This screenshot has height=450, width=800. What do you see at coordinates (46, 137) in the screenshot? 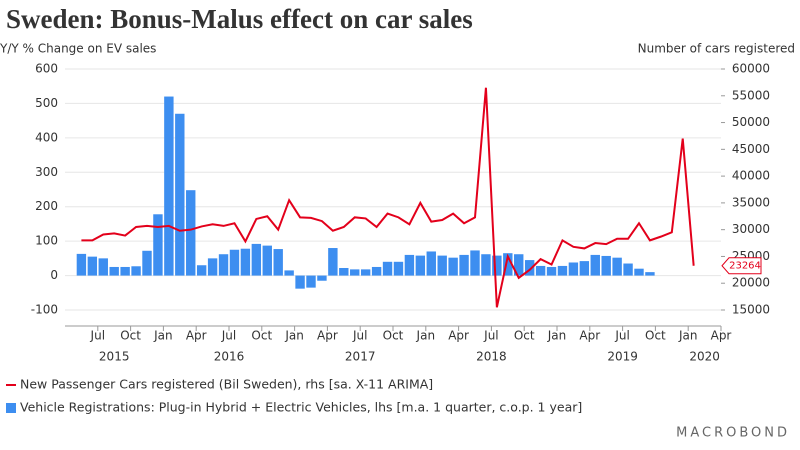
I see `y-tick-label: 400` at bounding box center [46, 137].